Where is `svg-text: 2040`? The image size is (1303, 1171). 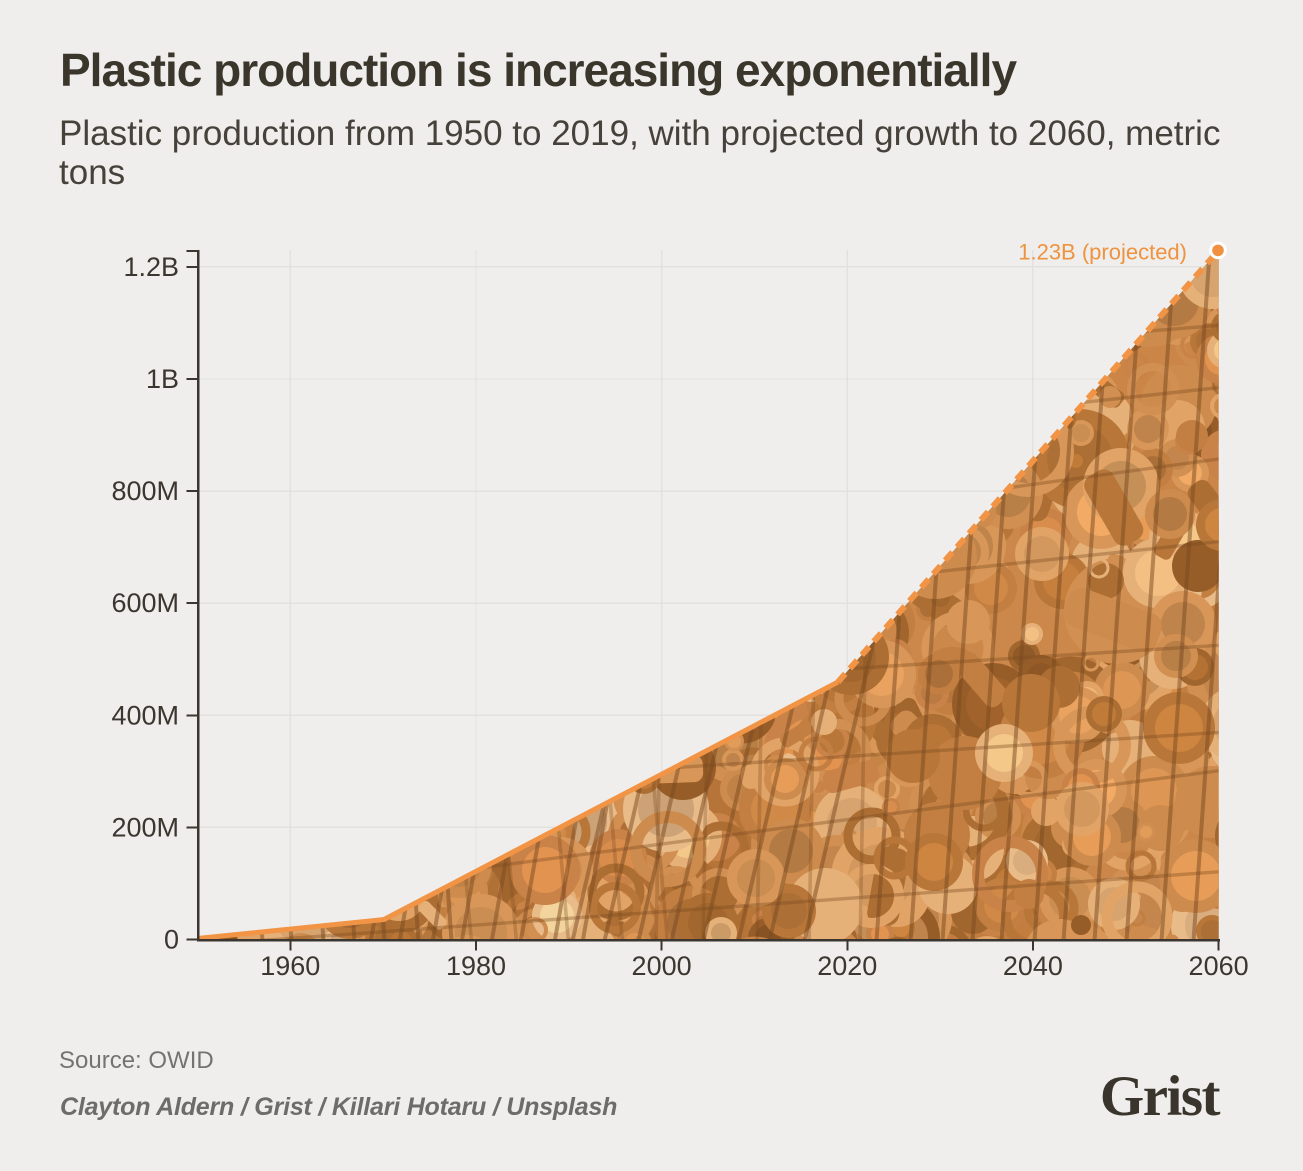 svg-text: 2040 is located at coordinates (1033, 966).